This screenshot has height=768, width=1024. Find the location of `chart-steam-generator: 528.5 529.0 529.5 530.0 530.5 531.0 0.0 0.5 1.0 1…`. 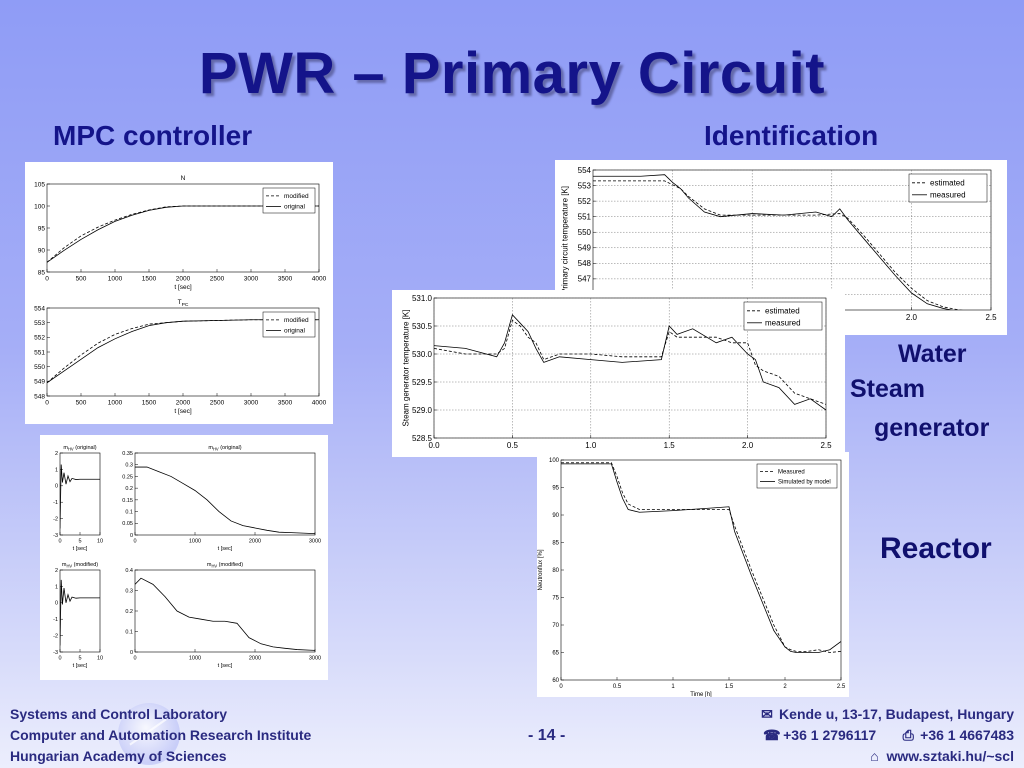

chart-steam-generator: 528.5 529.0 529.5 530.0 530.5 531.0 0.0 0.5 1.0 1… is located at coordinates (616, 372).